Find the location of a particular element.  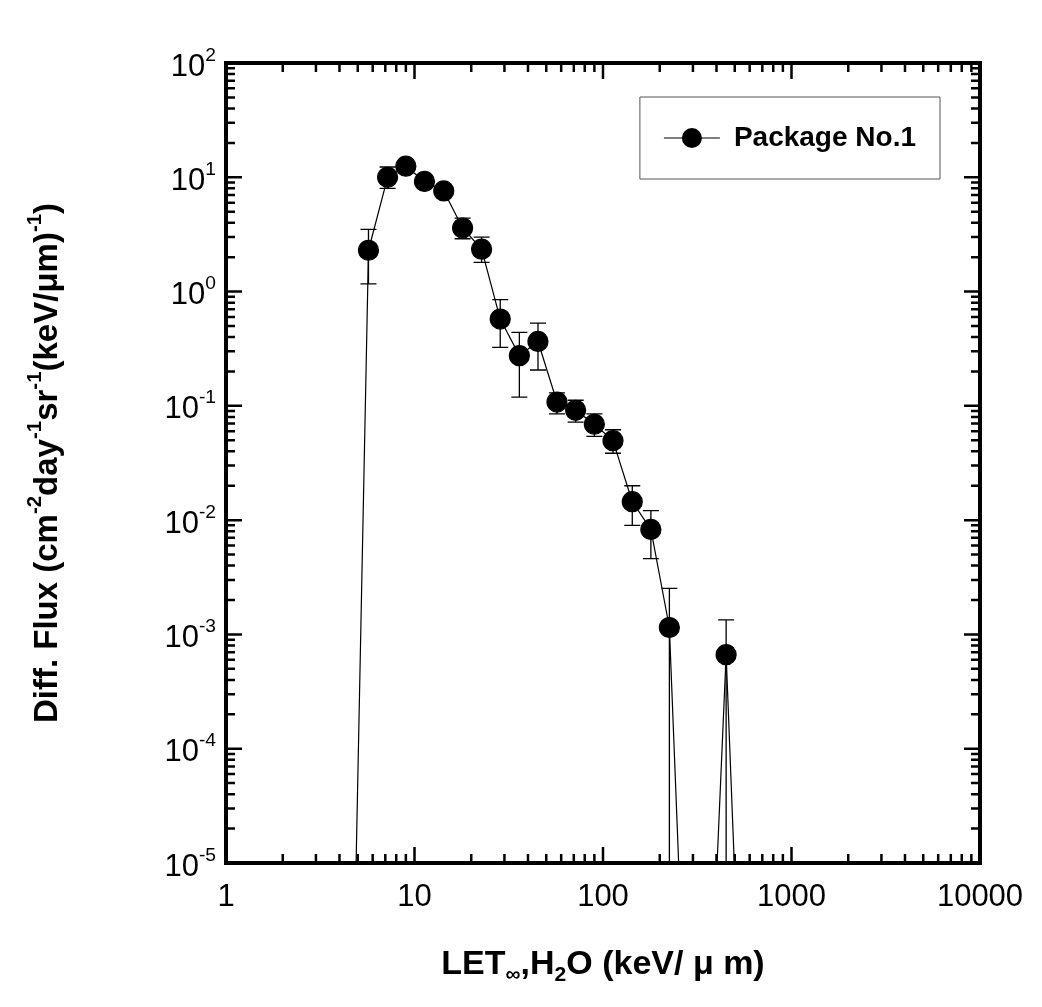

x-tick-label: 1 is located at coordinates (226, 895).